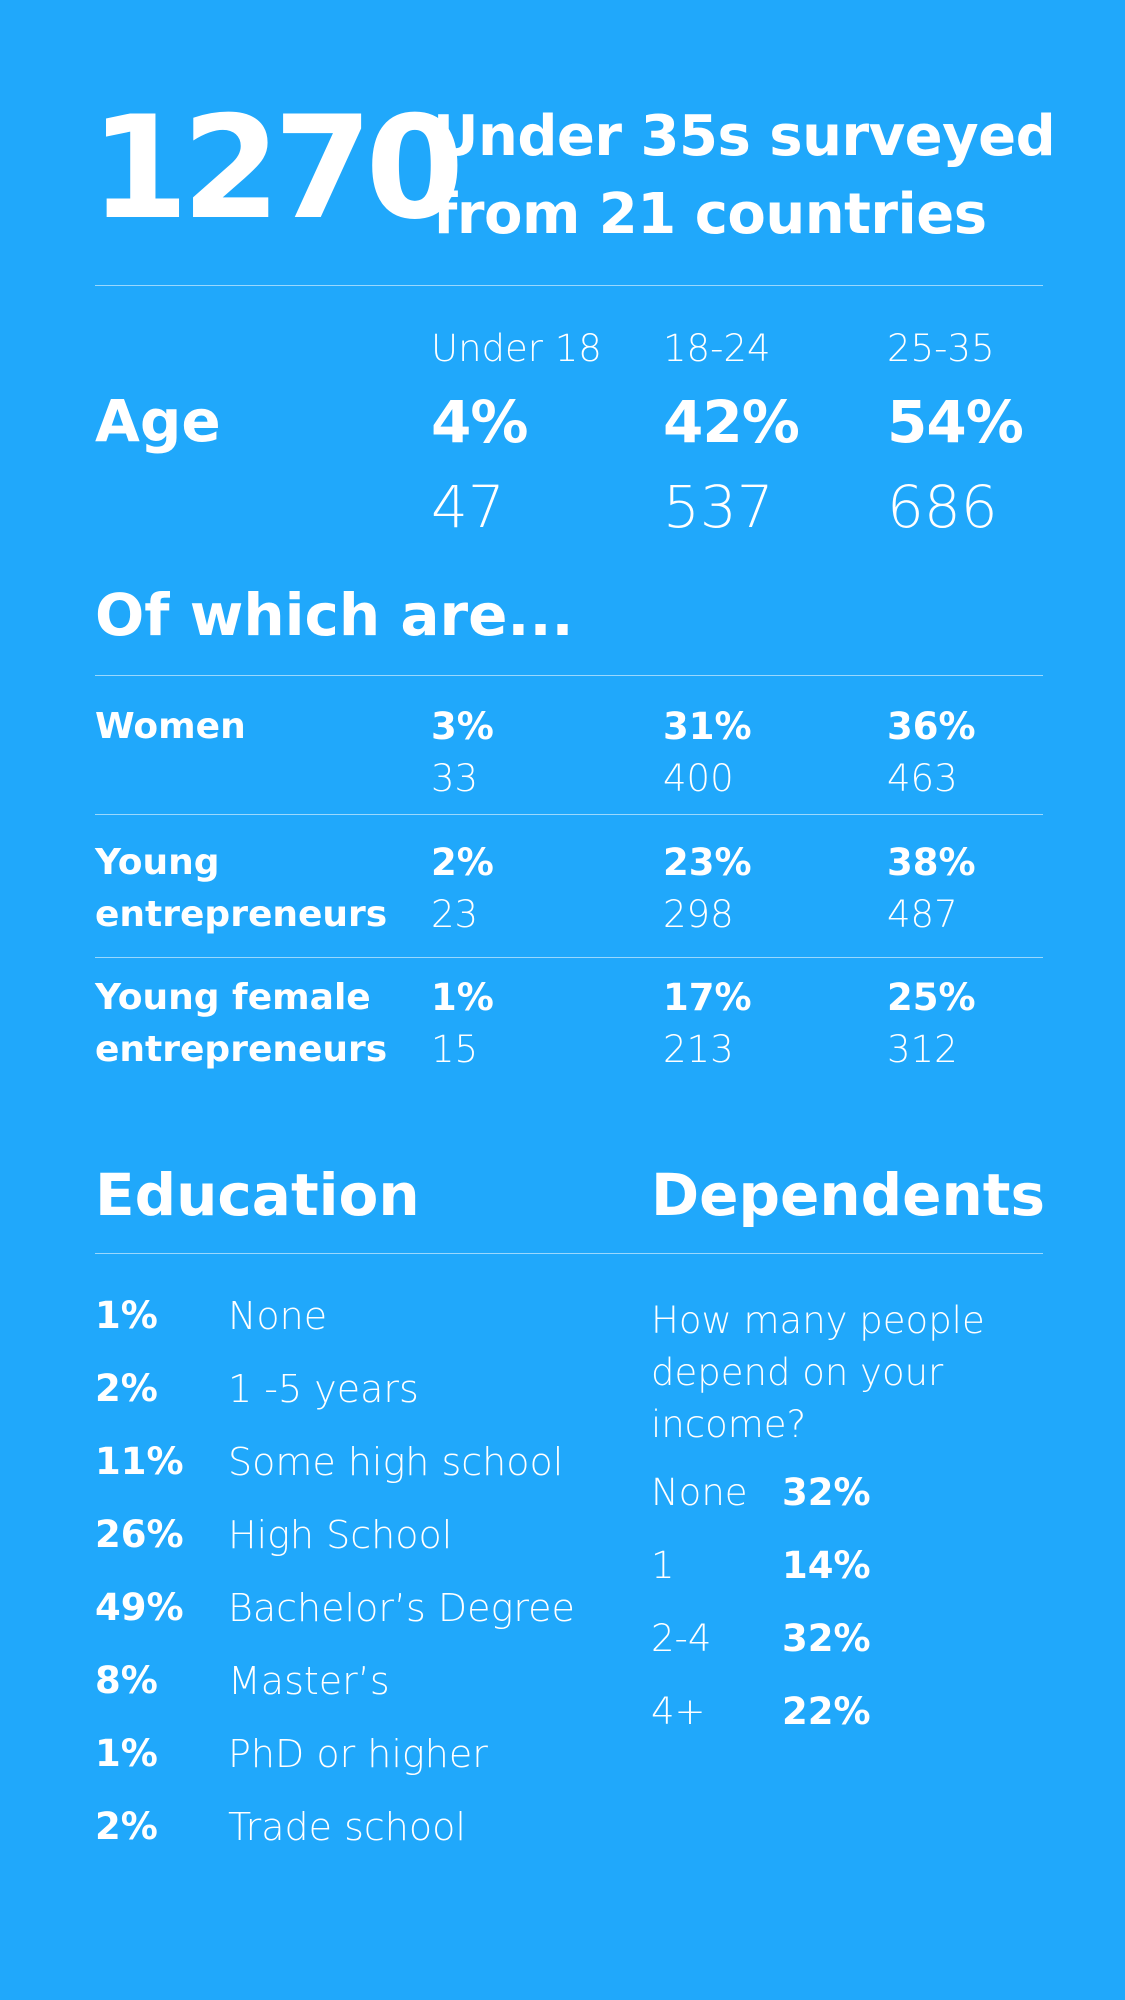  I want to click on education-label: None, so click(278, 1316).